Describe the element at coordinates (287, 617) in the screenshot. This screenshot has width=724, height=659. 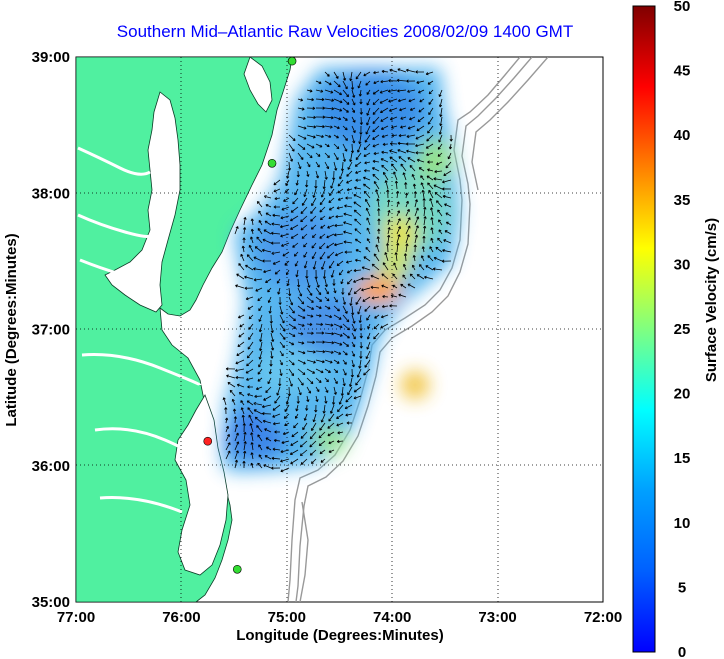
I see `x-tick-label: 75:00` at that location.